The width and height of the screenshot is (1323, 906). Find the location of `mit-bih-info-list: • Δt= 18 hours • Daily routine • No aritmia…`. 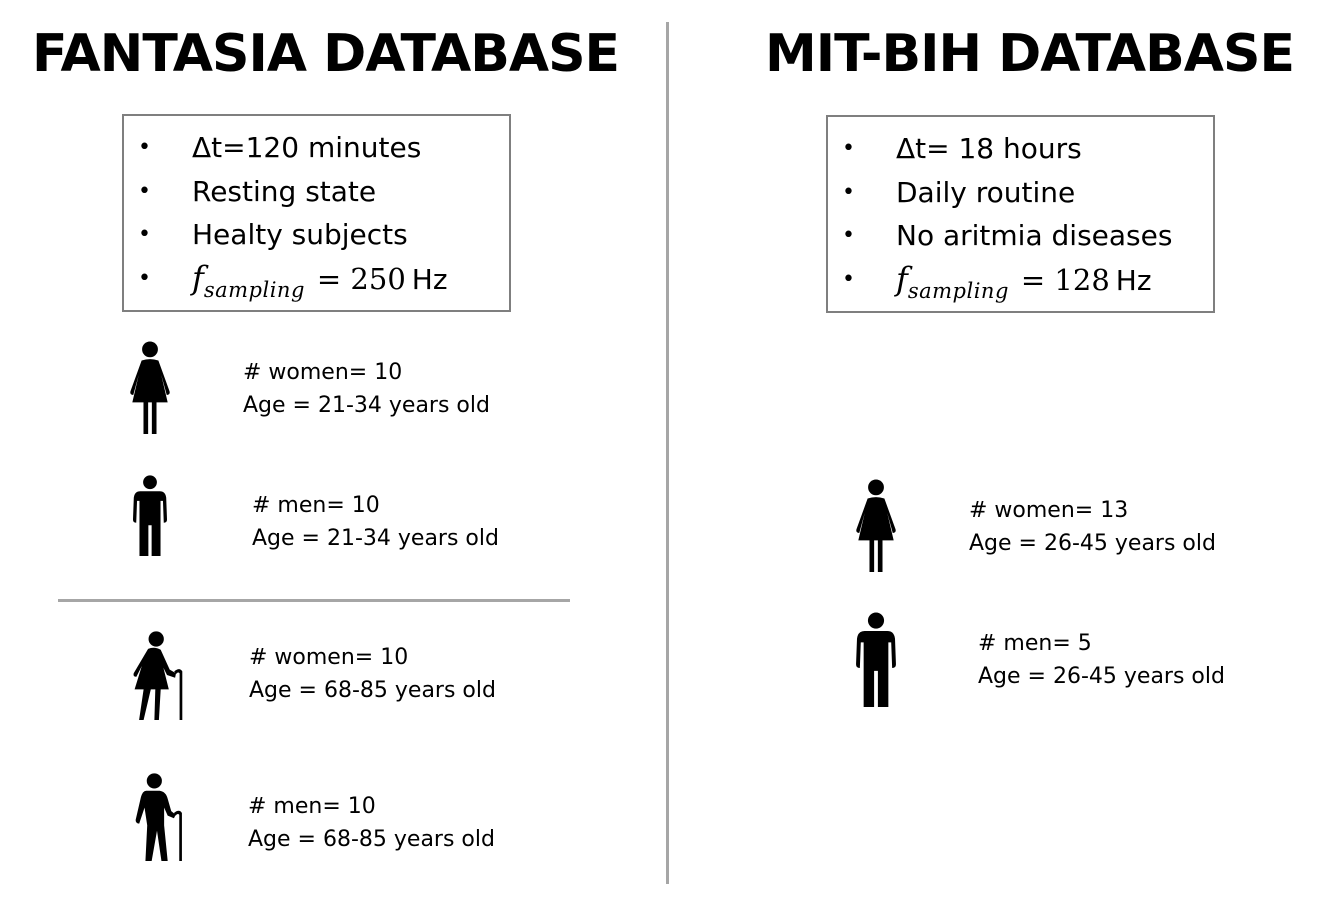

mit-bih-info-list: • Δt= 18 hours • Daily routine • No aritmia… is located at coordinates (1007, 215).